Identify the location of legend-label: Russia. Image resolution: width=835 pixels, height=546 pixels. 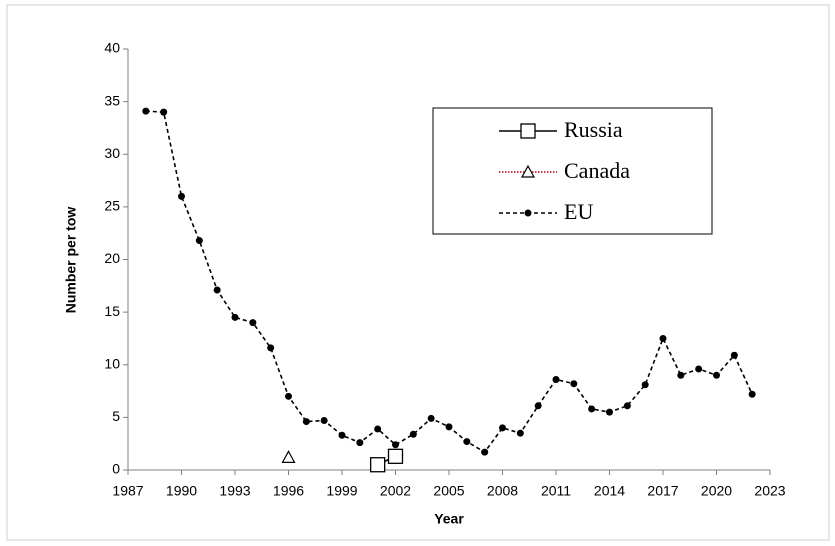
(593, 129).